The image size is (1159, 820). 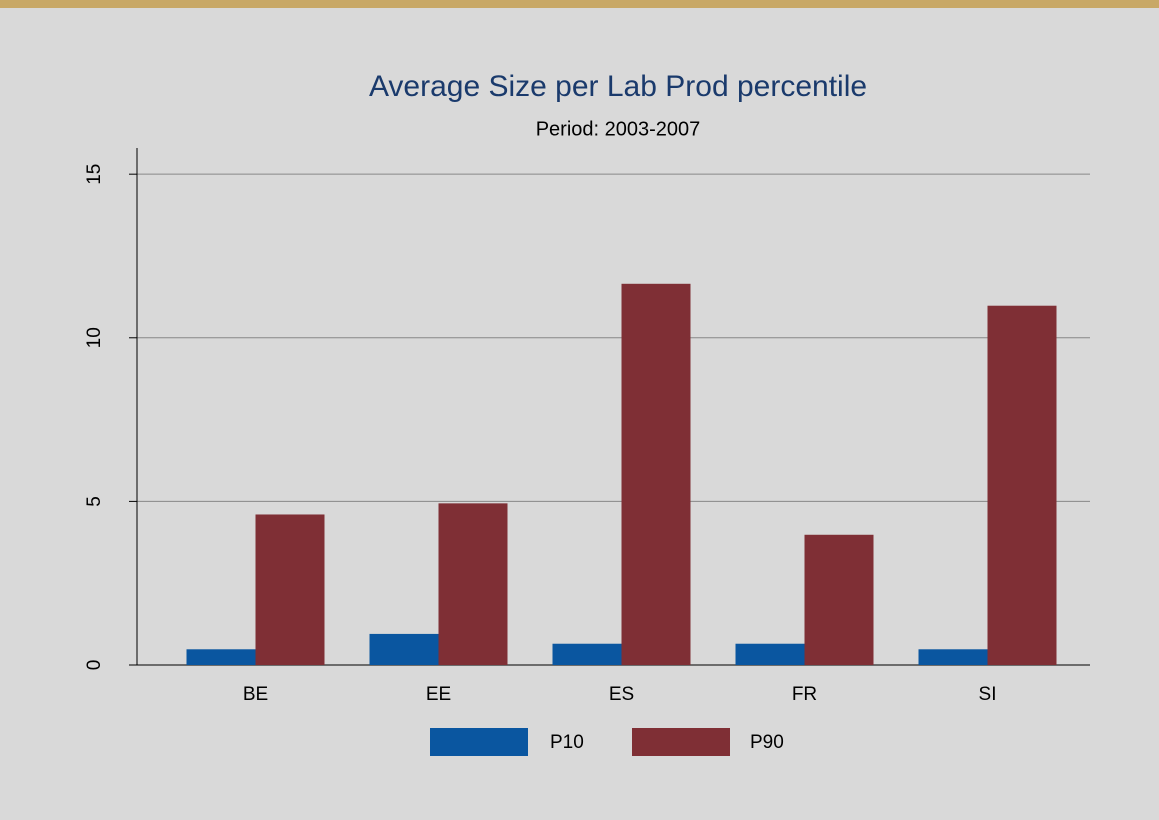 What do you see at coordinates (988, 694) in the screenshot?
I see `x-tick-label: SI` at bounding box center [988, 694].